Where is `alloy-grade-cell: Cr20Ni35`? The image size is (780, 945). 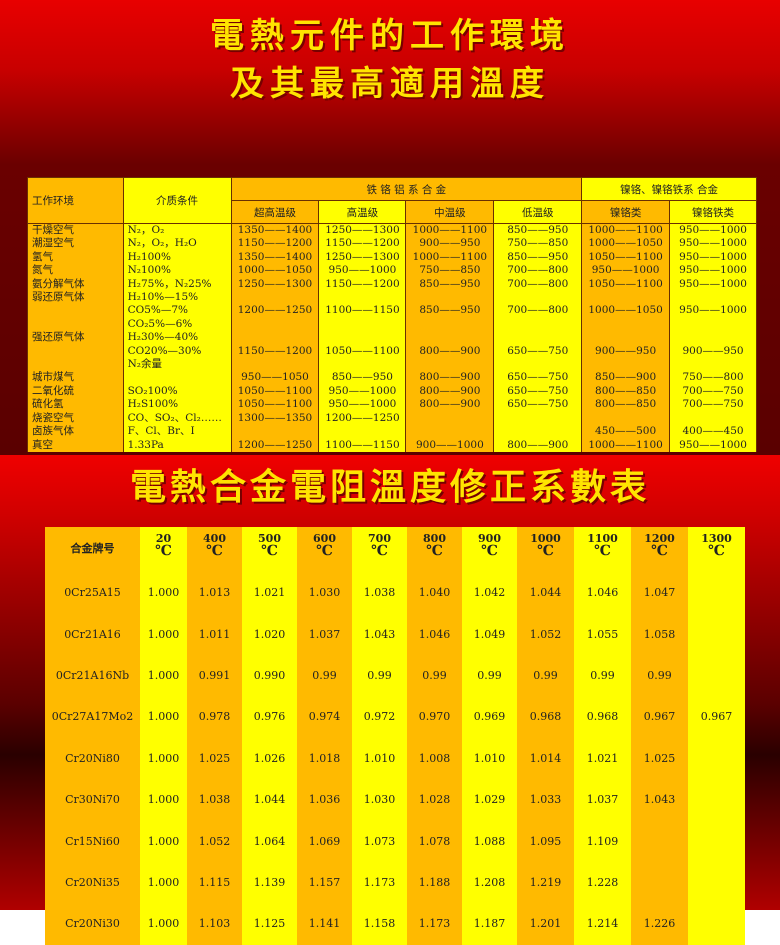
alloy-grade-cell: Cr20Ni35 is located at coordinates (92, 882).